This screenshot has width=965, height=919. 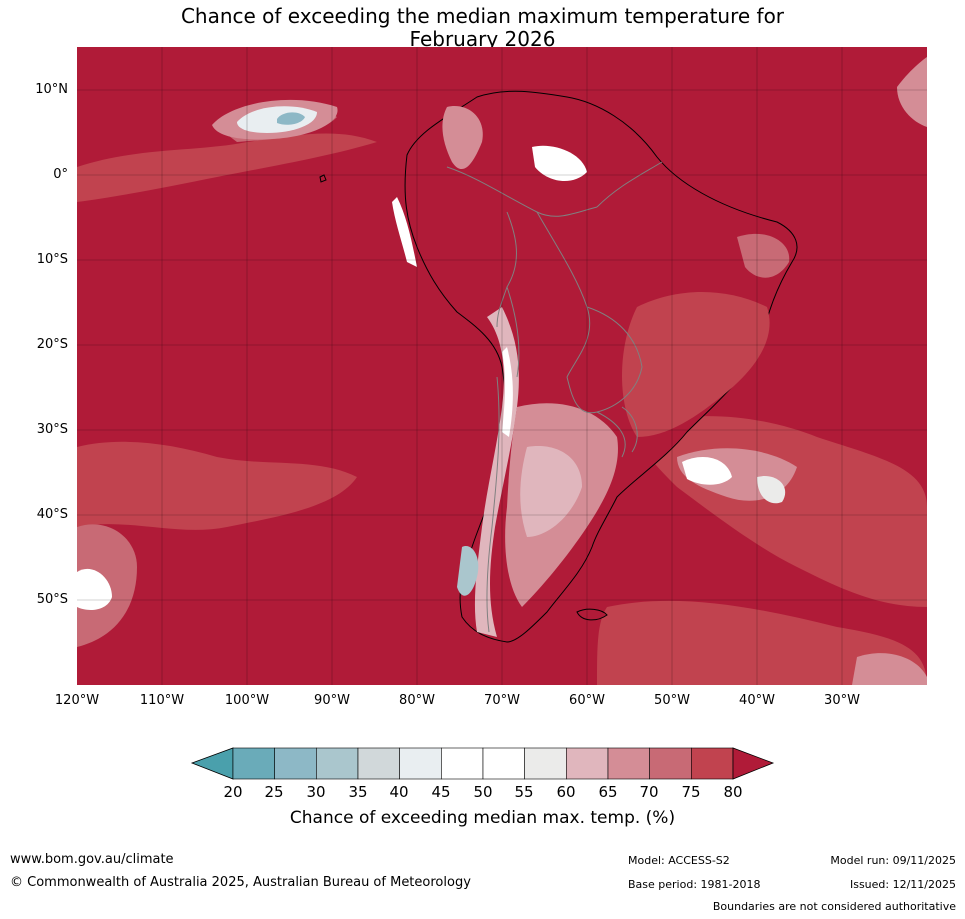 What do you see at coordinates (691, 792) in the screenshot?
I see `colorbar-tick-75: 75` at bounding box center [691, 792].